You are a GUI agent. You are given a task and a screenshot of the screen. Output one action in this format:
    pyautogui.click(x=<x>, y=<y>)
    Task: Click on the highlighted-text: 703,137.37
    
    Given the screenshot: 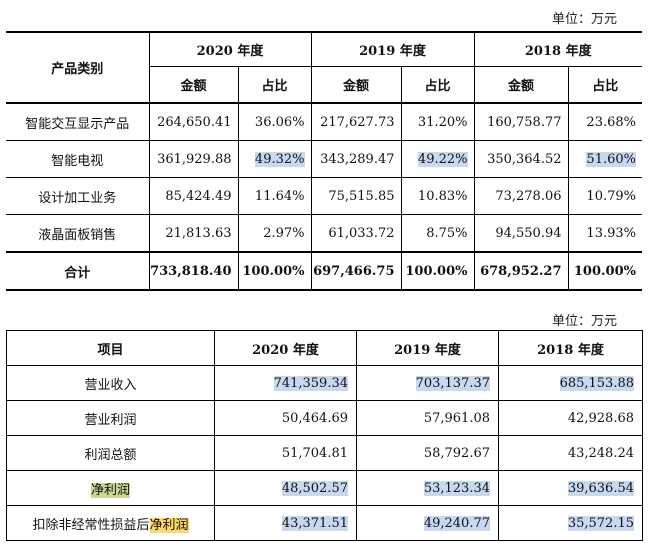 What is the action you would take?
    pyautogui.click(x=452, y=383)
    